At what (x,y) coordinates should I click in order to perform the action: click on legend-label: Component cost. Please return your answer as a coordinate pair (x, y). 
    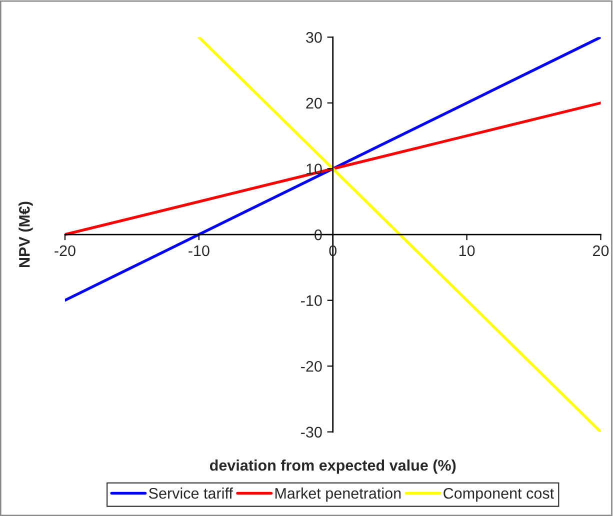
    Looking at the image, I should click on (499, 495).